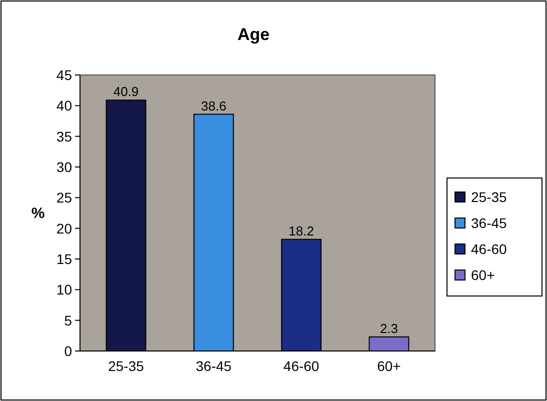 Image resolution: width=547 pixels, height=401 pixels. I want to click on y-tick-label: 10, so click(64, 290).